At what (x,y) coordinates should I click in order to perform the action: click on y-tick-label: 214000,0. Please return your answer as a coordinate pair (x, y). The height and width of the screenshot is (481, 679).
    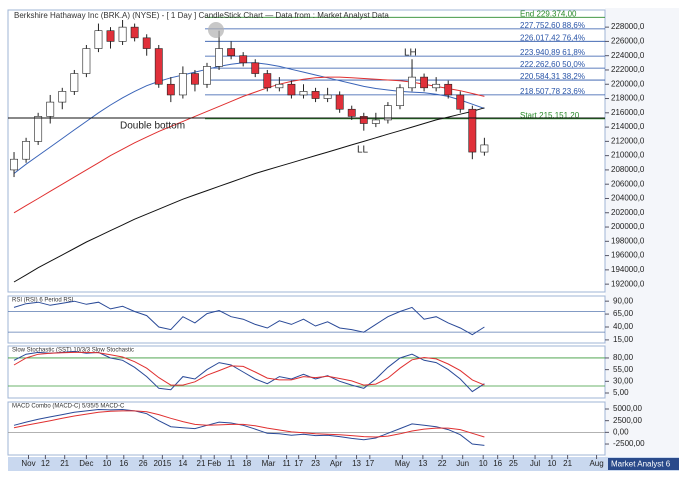
    Looking at the image, I should click on (628, 126).